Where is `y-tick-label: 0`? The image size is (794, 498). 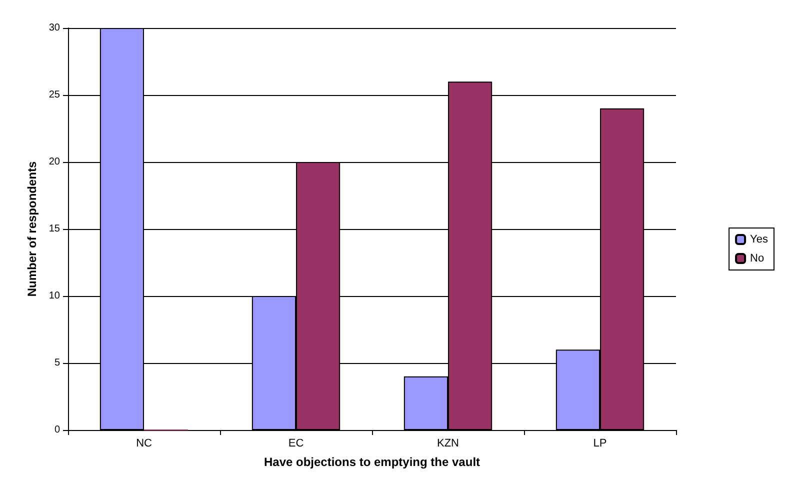
y-tick-label: 0 is located at coordinates (57, 430).